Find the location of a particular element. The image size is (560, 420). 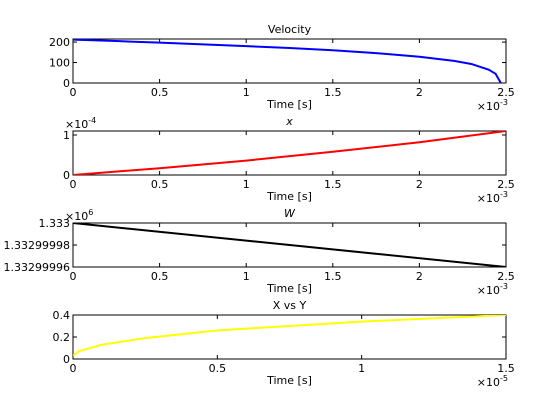

y-tick-label: 0.2 is located at coordinates (62, 337).